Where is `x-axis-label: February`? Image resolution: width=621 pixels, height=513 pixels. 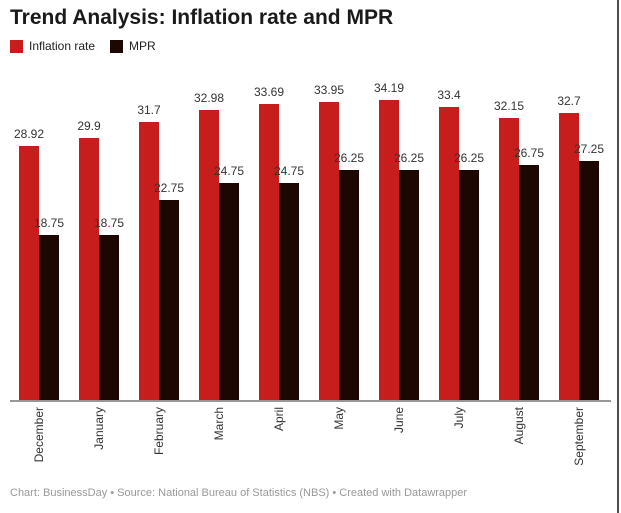
x-axis-label: February is located at coordinates (159, 431).